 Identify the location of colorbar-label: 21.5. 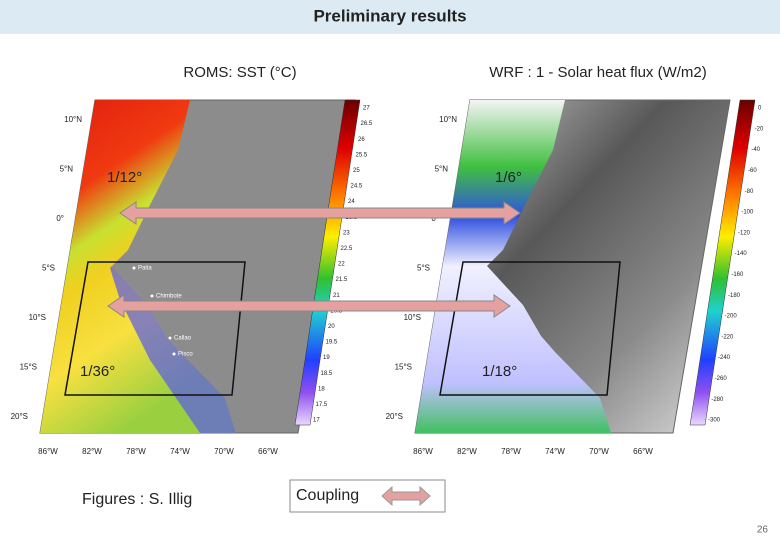
(342, 280).